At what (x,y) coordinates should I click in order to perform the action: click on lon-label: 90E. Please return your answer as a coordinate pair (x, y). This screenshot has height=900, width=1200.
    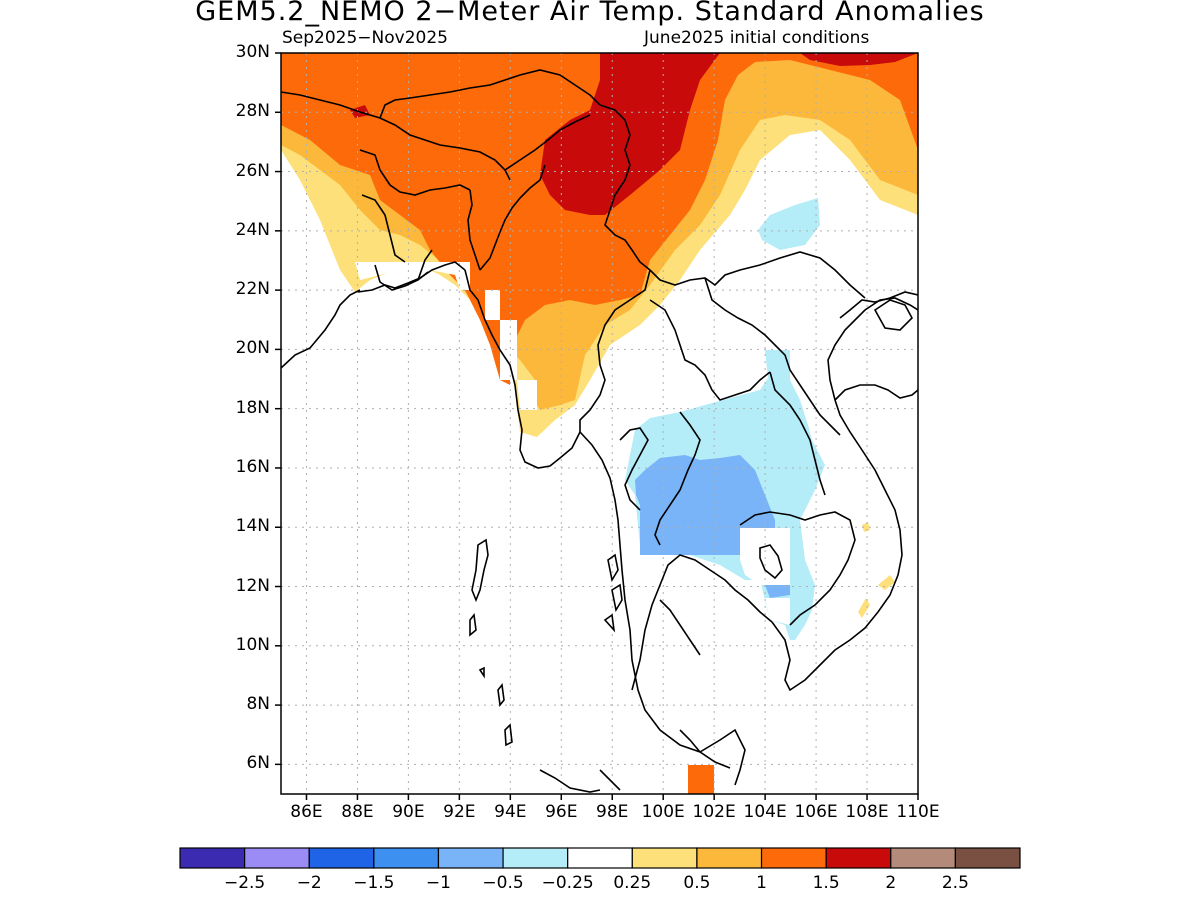
    Looking at the image, I should click on (408, 812).